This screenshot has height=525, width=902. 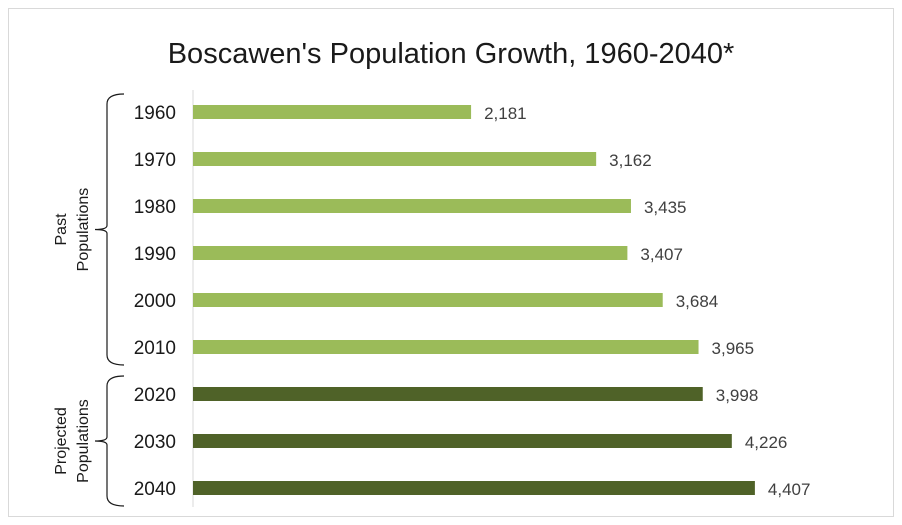 I want to click on tick-label-2000: 2000, so click(x=155, y=301).